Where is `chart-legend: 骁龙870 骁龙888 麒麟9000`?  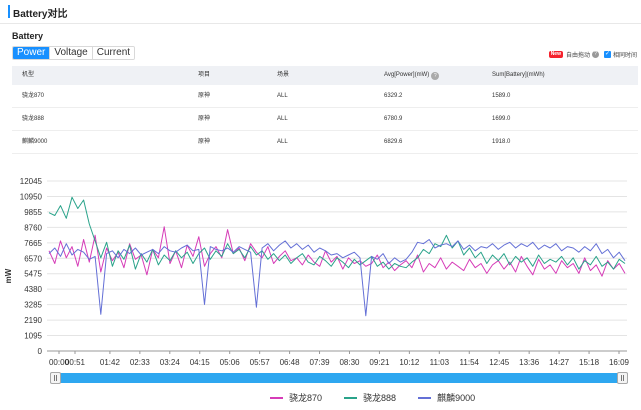 chart-legend: 骁龙870 骁龙888 麒麟9000 is located at coordinates (383, 397).